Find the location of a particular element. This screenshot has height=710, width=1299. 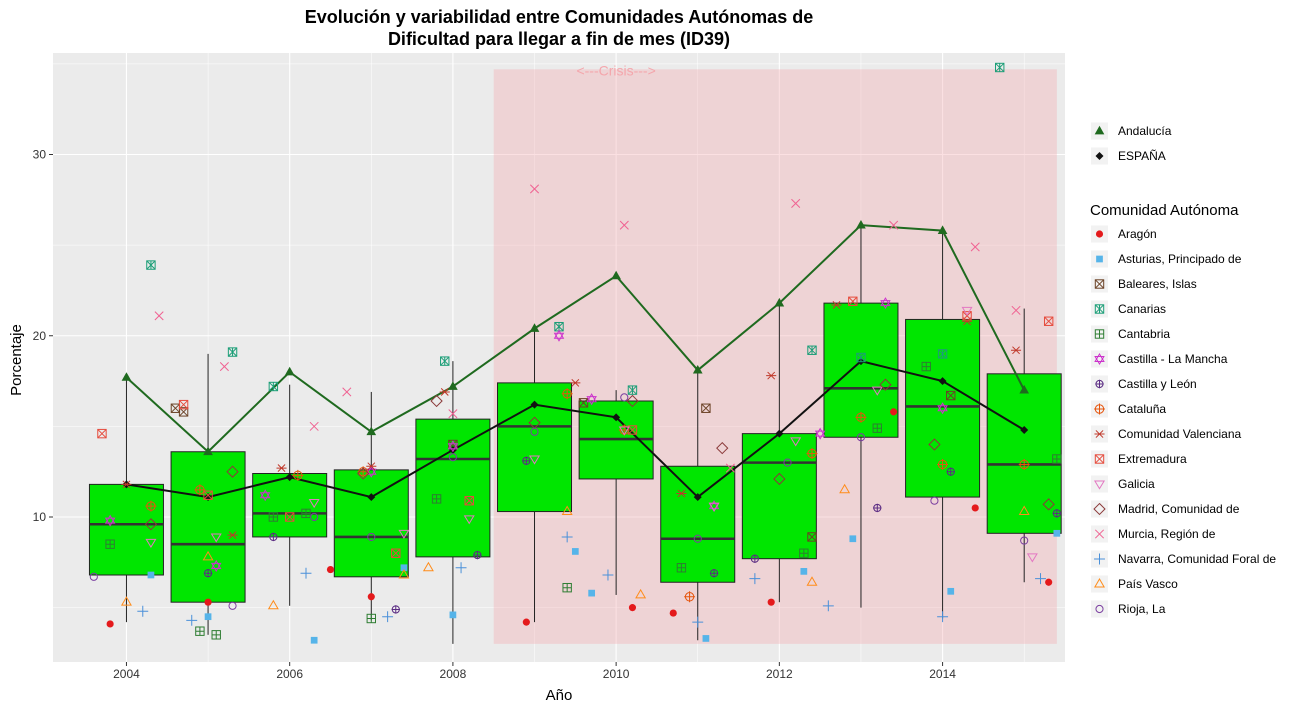

y-tick-label: 10 is located at coordinates (40, 517).